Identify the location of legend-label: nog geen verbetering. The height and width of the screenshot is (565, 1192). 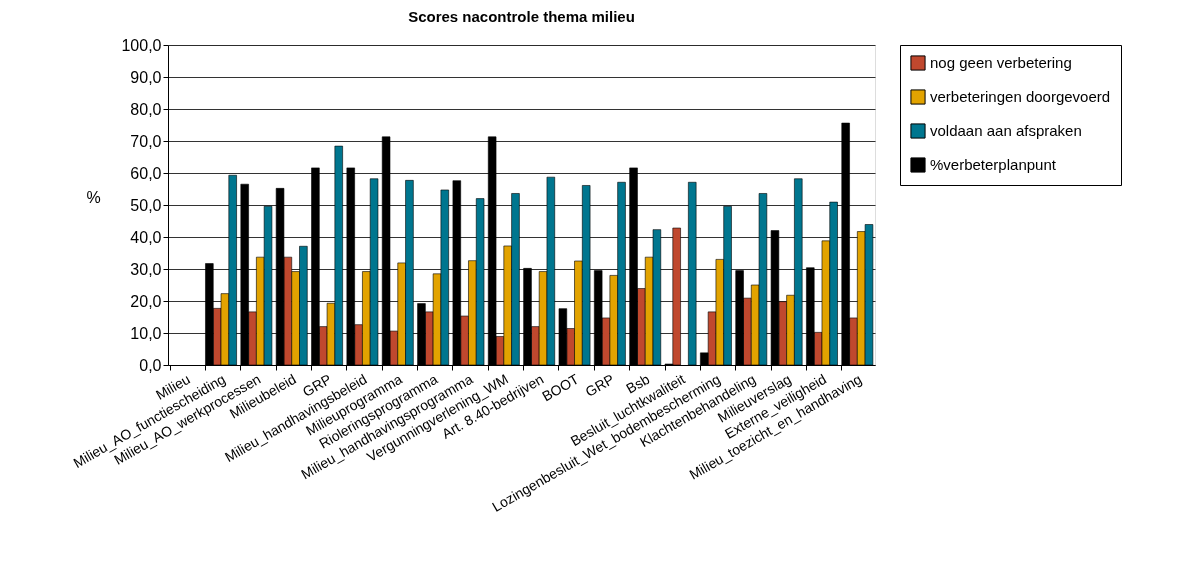
(1001, 62).